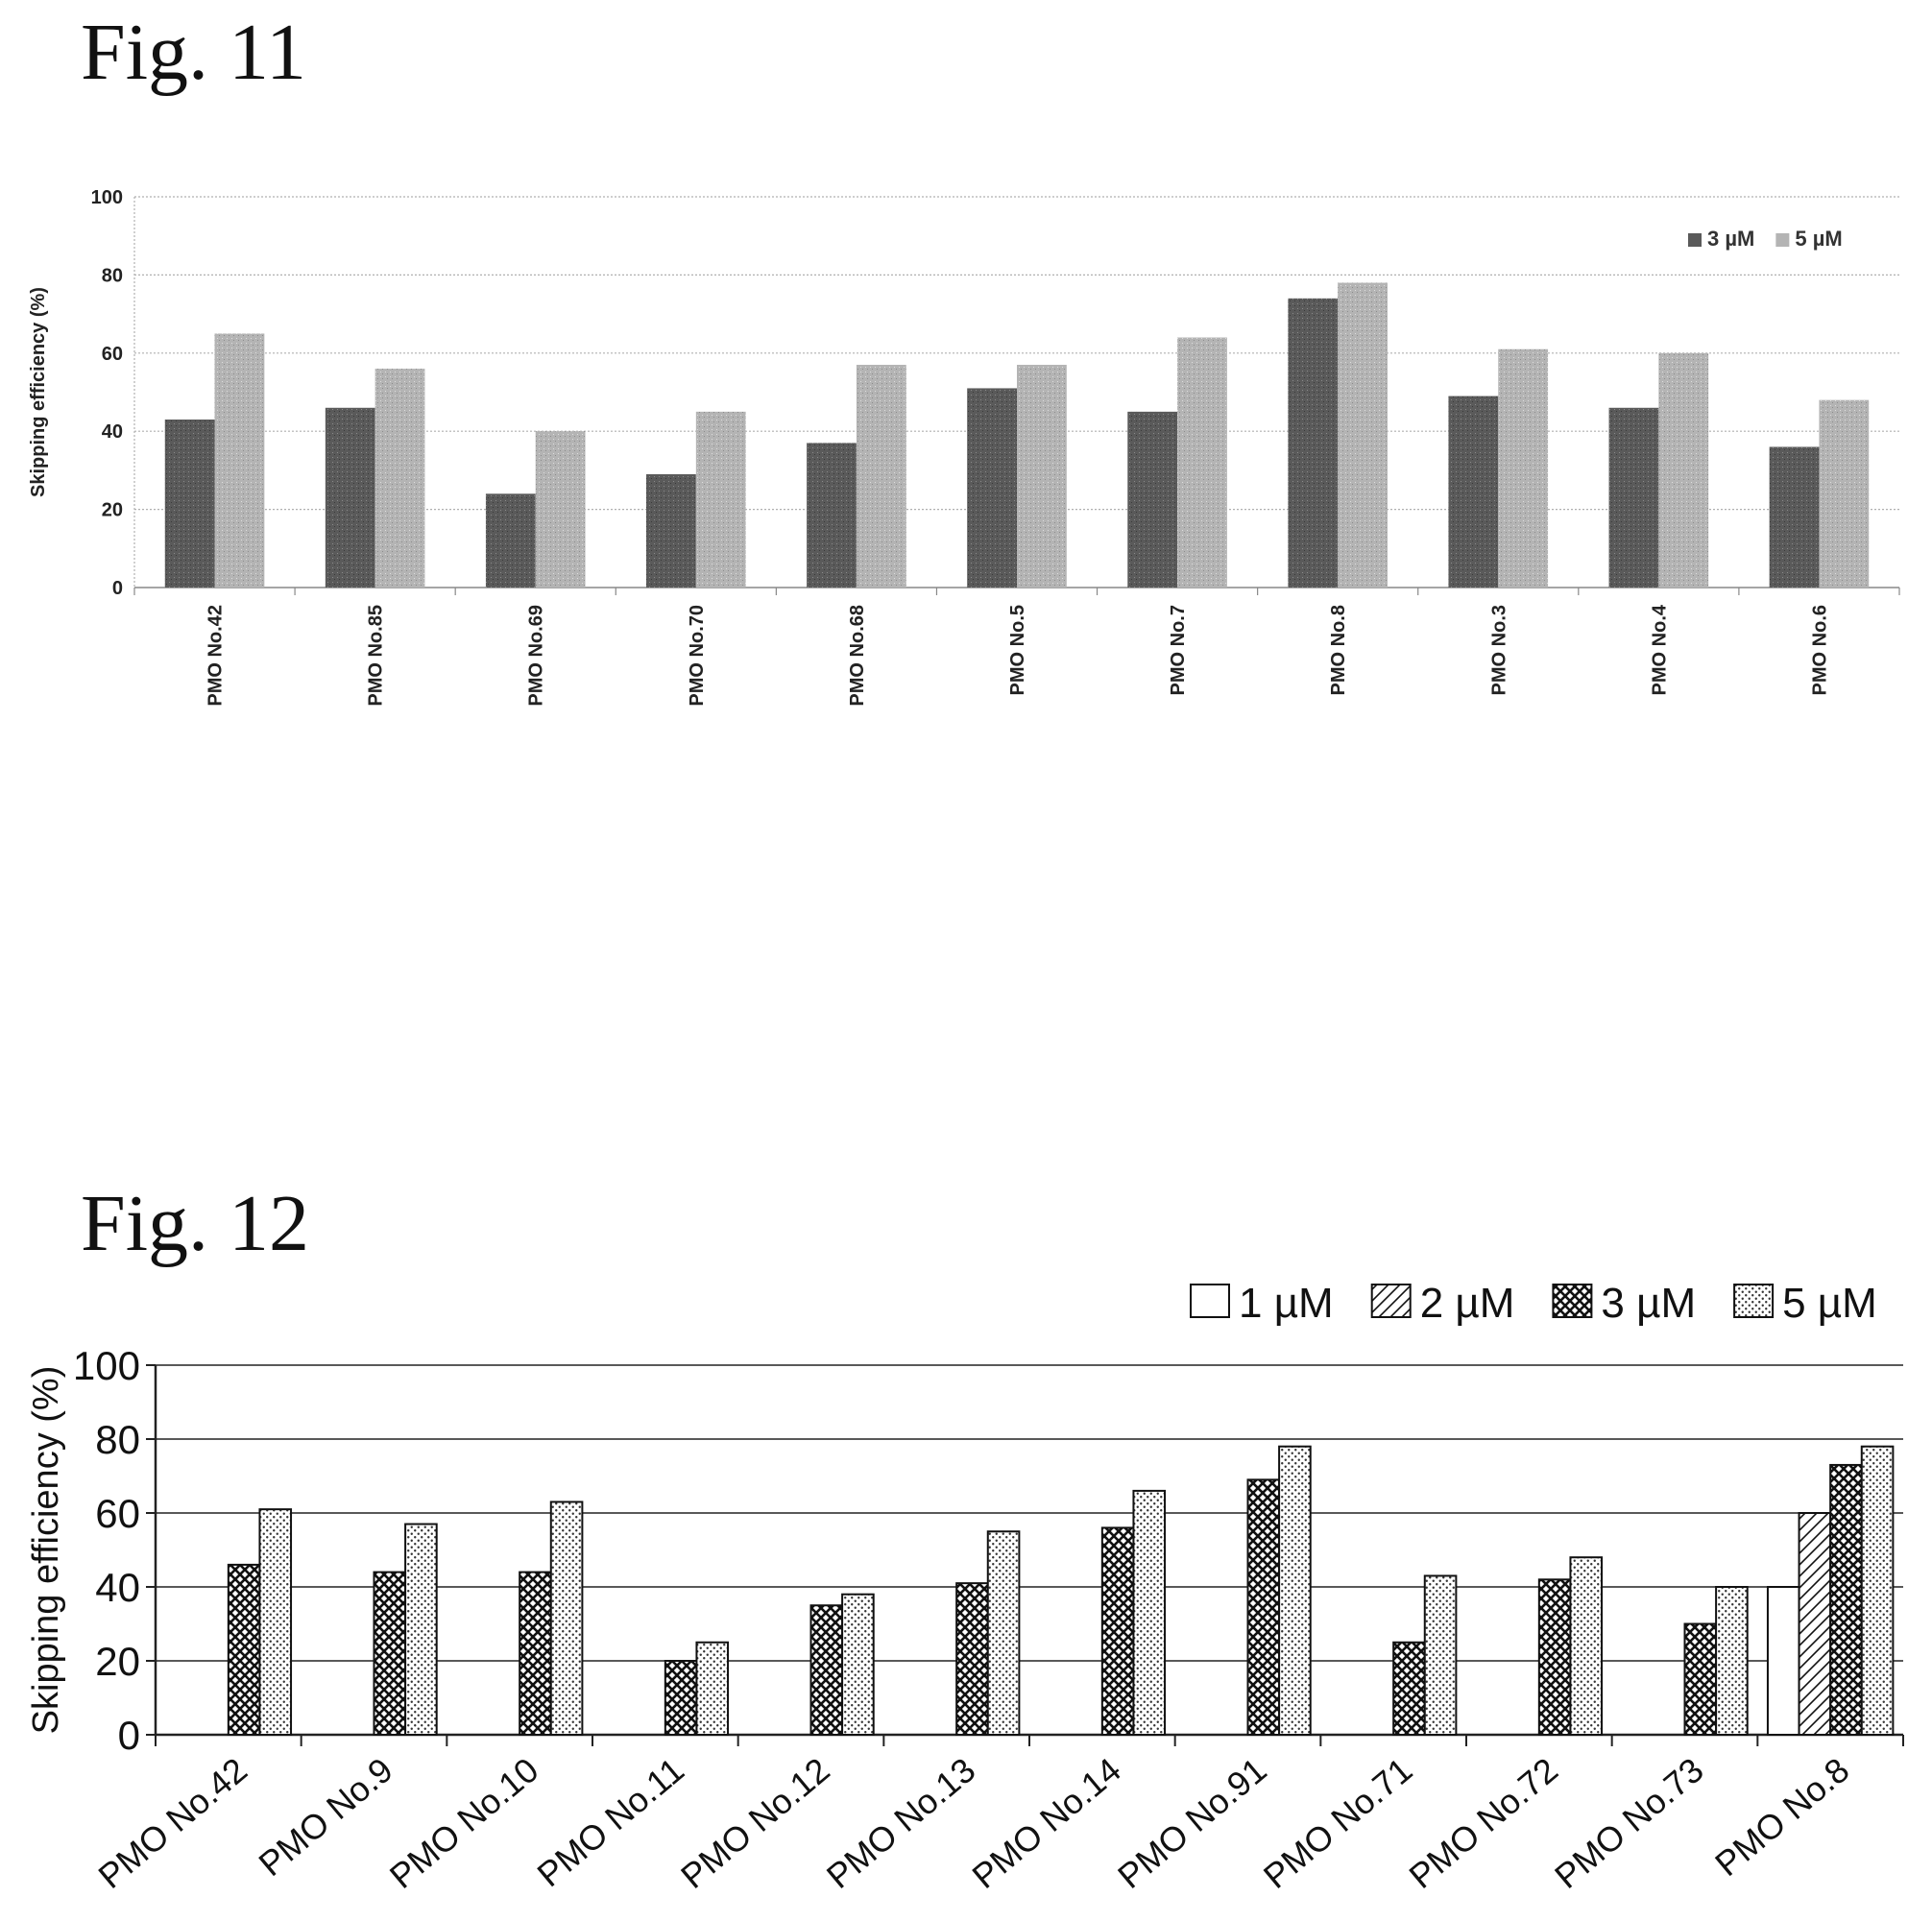  I want to click on x-category-label: PMO No.3, so click(1498, 650).